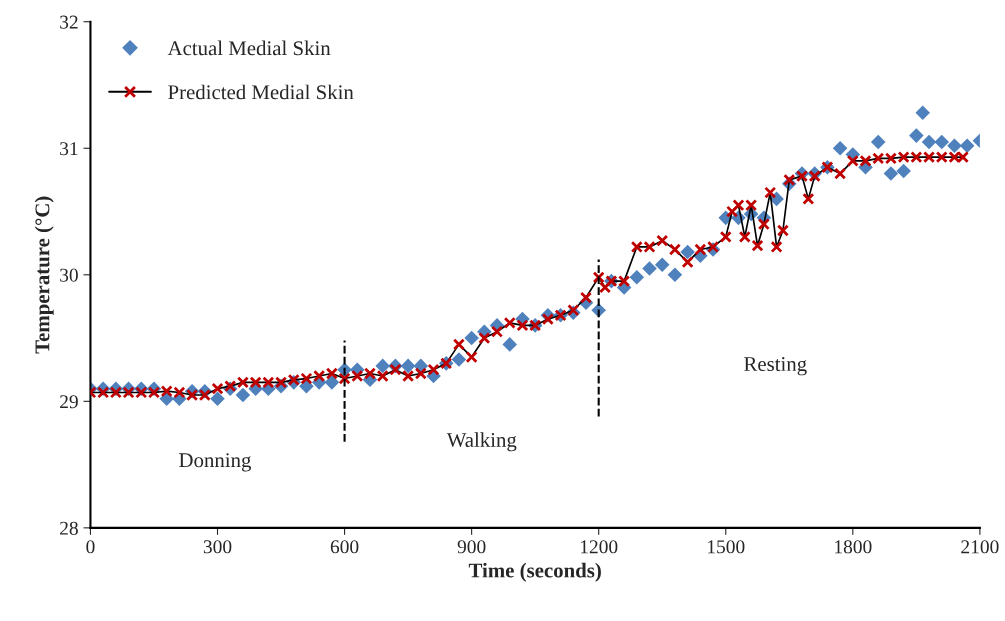 The height and width of the screenshot is (621, 1005). What do you see at coordinates (217, 547) in the screenshot?
I see `x-tick-label: 300` at bounding box center [217, 547].